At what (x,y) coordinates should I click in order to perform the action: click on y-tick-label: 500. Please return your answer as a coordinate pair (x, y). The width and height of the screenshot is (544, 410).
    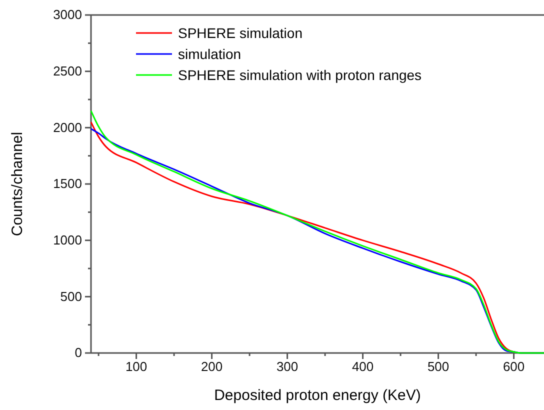
    Looking at the image, I should click on (71, 296).